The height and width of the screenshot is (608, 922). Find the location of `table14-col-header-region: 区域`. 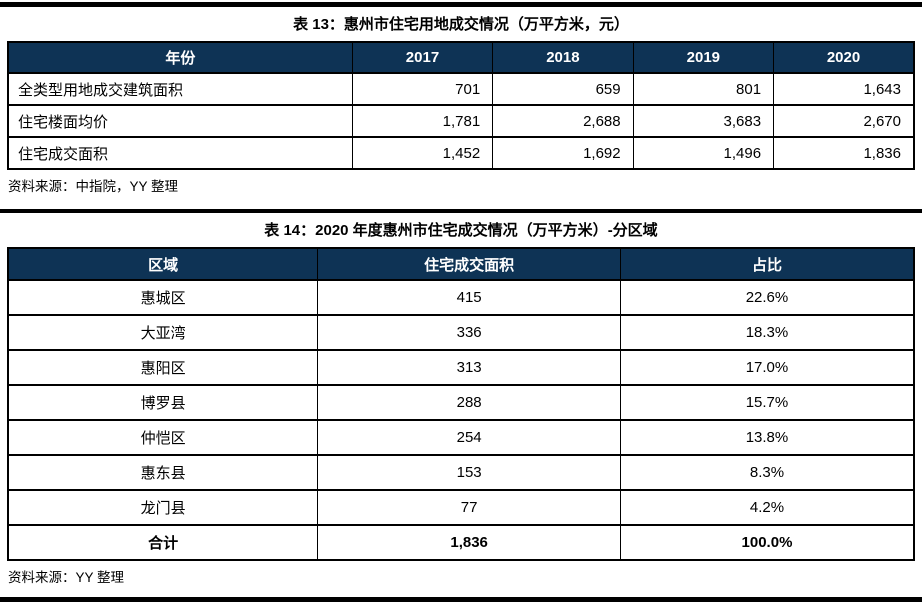

table14-col-header-region: 区域 is located at coordinates (163, 264).